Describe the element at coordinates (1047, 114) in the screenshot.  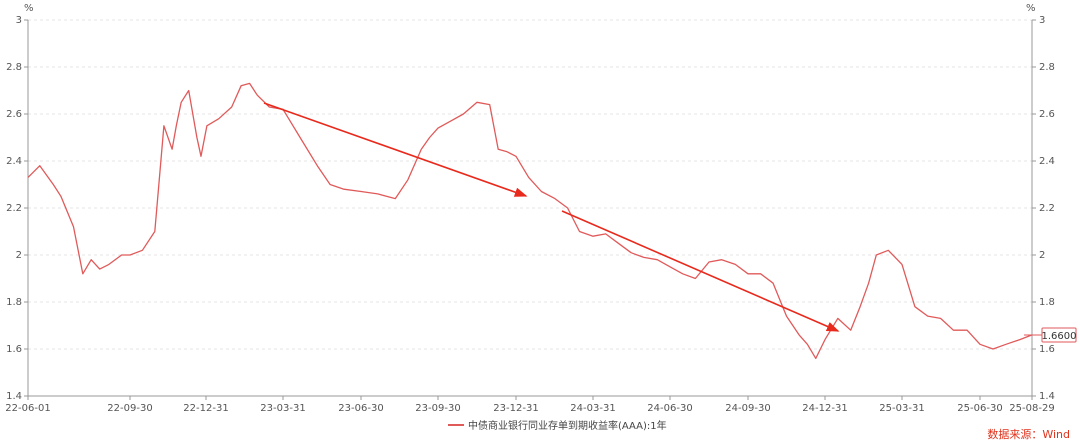
I see `y-tick-label-right: 2.6` at that location.